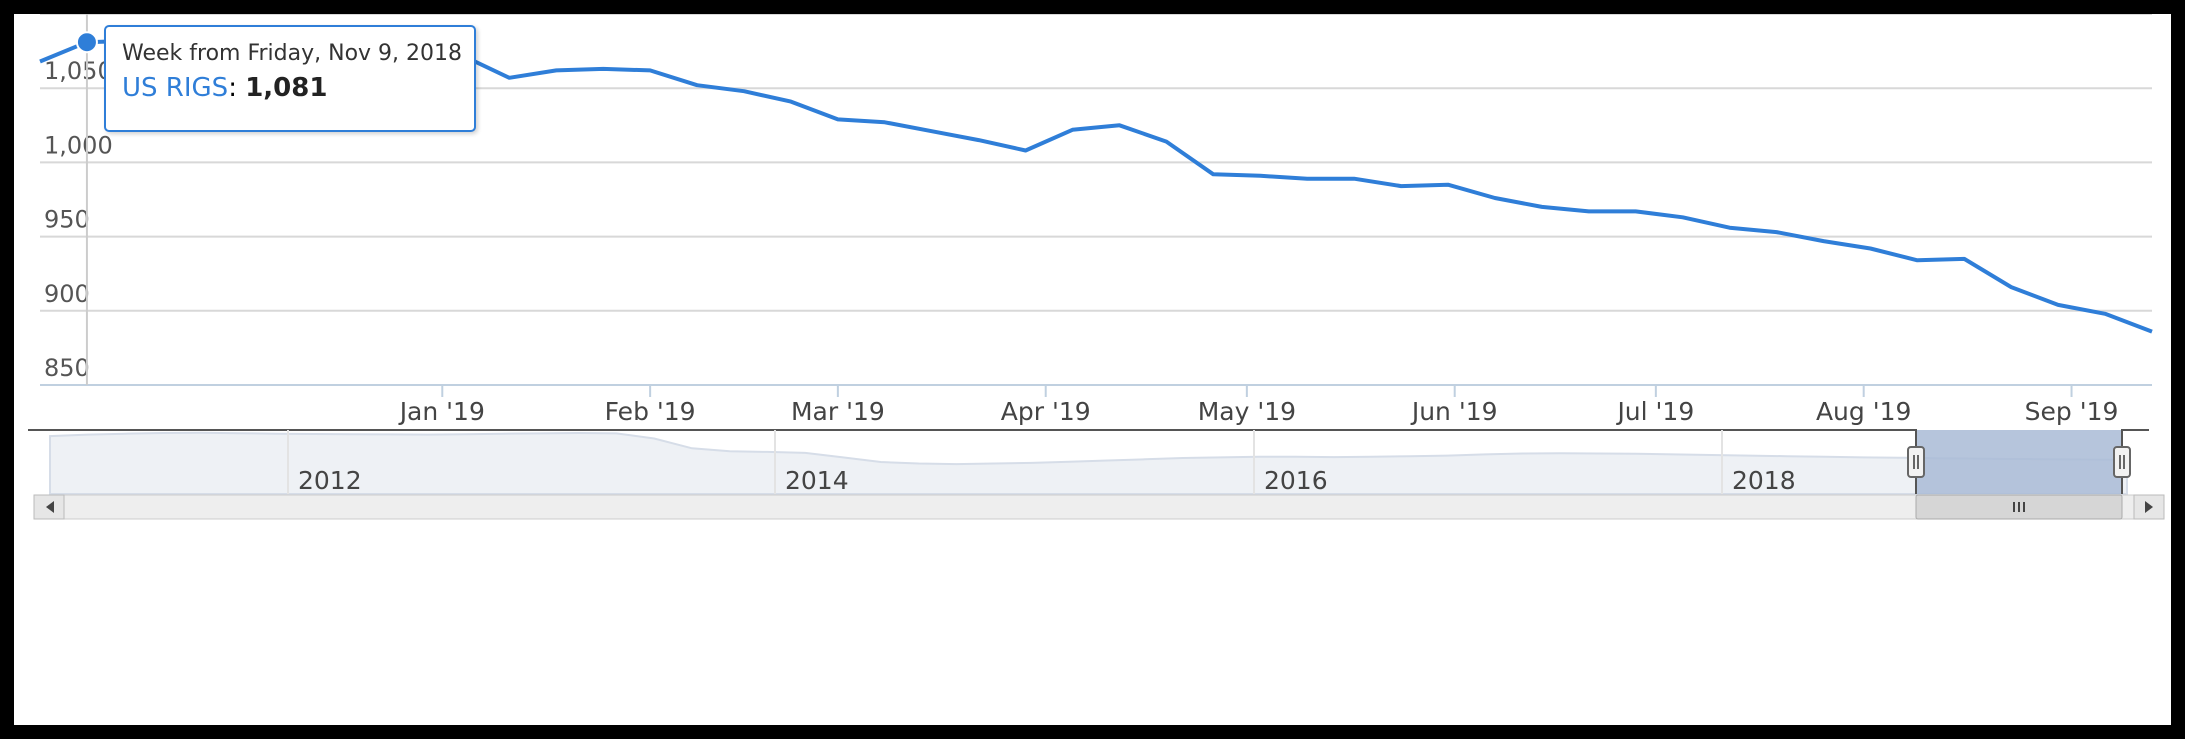 This screenshot has height=739, width=2185. I want to click on x-tick-label: Apr '19, so click(1046, 411).